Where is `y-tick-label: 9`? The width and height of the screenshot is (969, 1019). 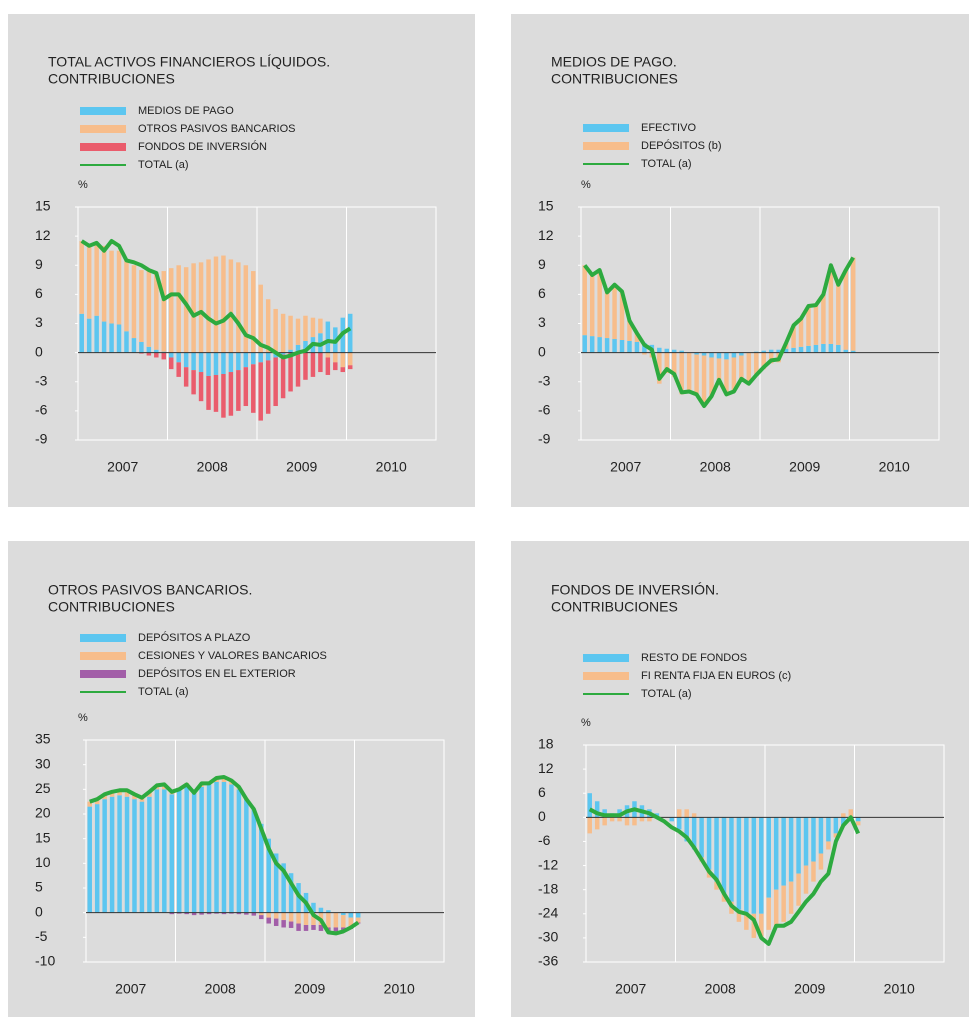 y-tick-label: 9 is located at coordinates (542, 264).